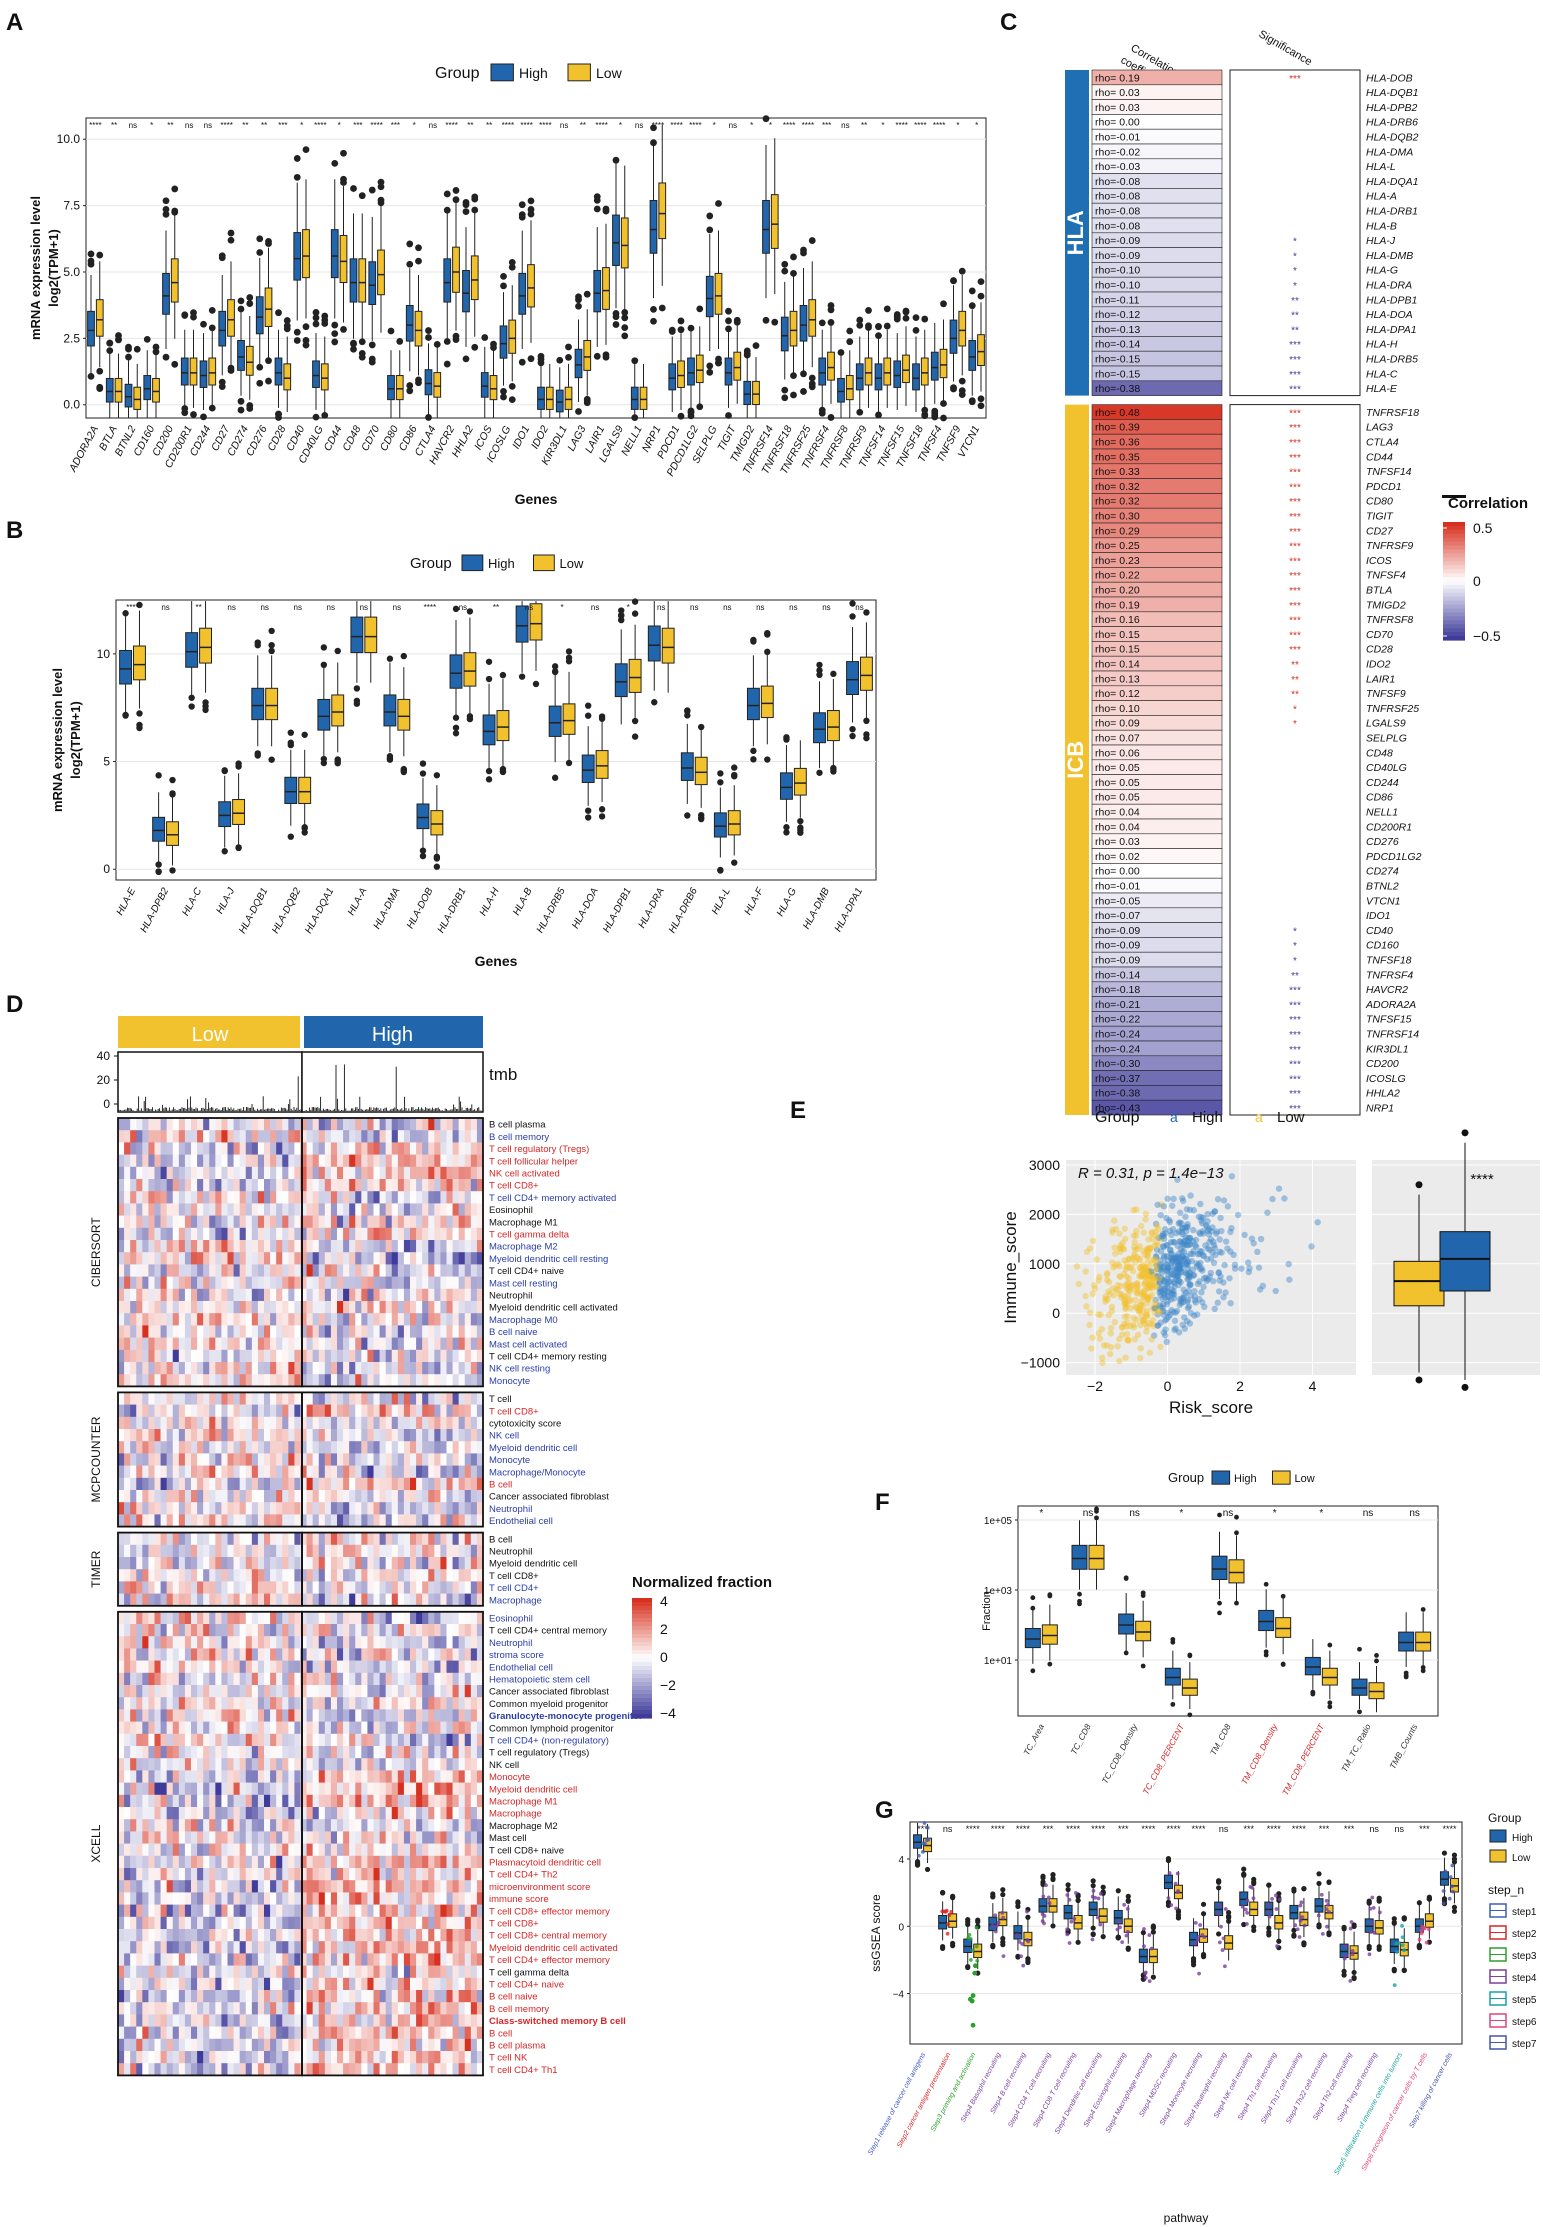 This screenshot has height=2227, width=1543. What do you see at coordinates (1454, 536) in the screenshot?
I see `legend-gradient-step` at bounding box center [1454, 536].